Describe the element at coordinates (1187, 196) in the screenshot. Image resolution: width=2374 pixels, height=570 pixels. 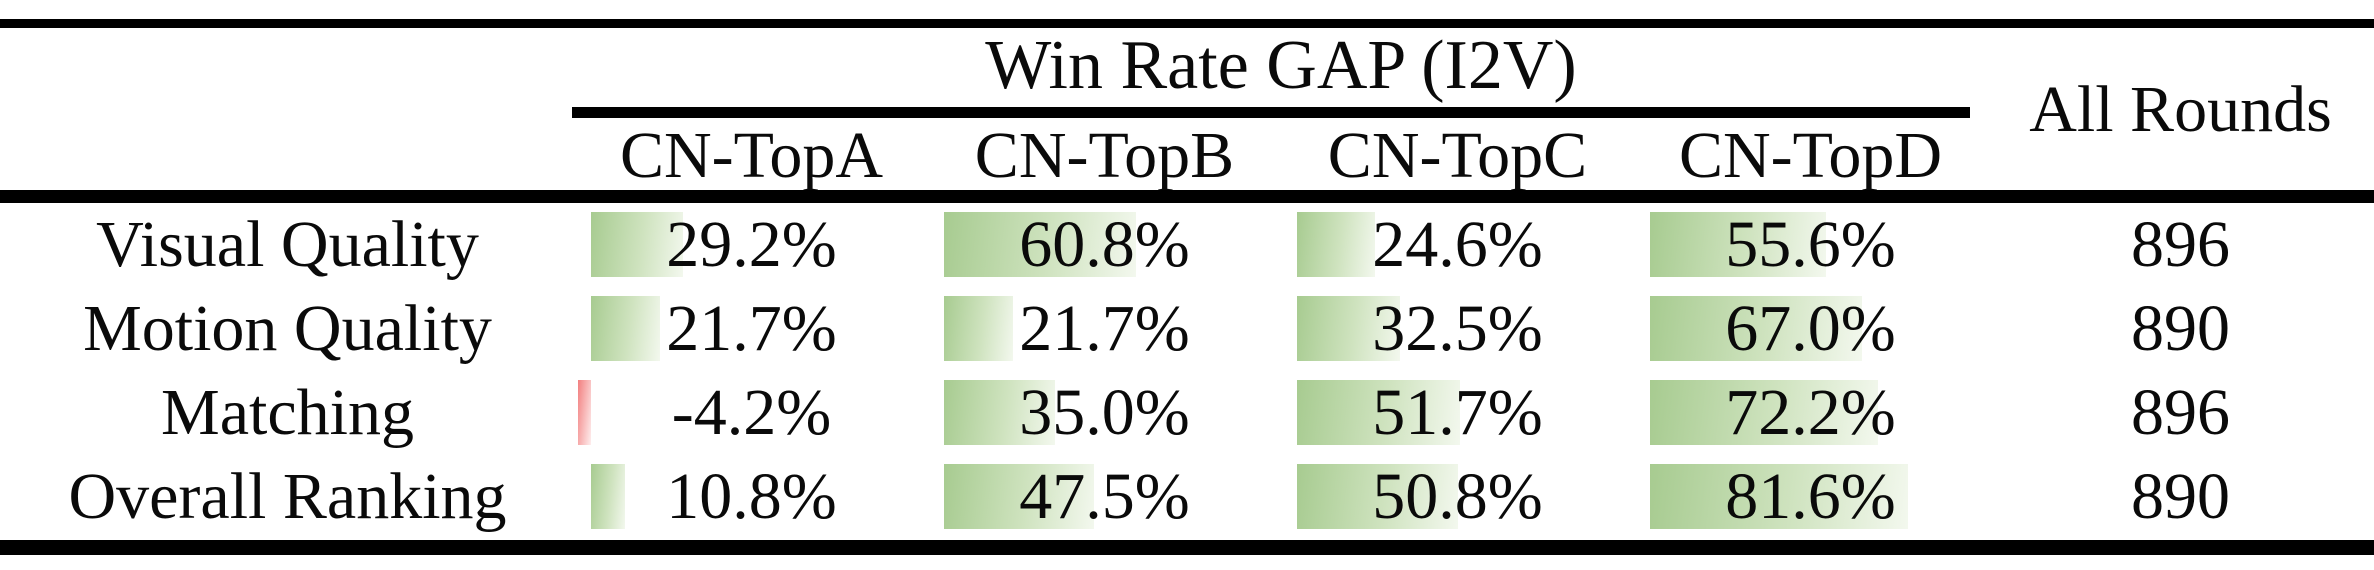
I see `header-separator-rule` at that location.